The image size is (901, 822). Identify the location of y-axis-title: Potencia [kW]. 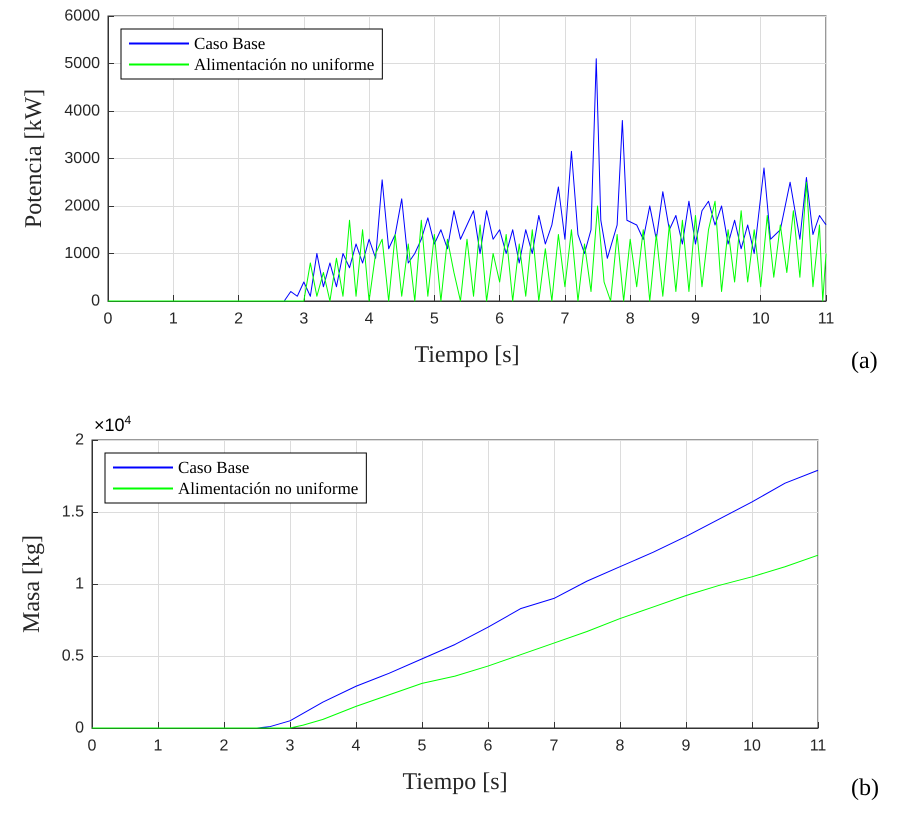
(34, 158).